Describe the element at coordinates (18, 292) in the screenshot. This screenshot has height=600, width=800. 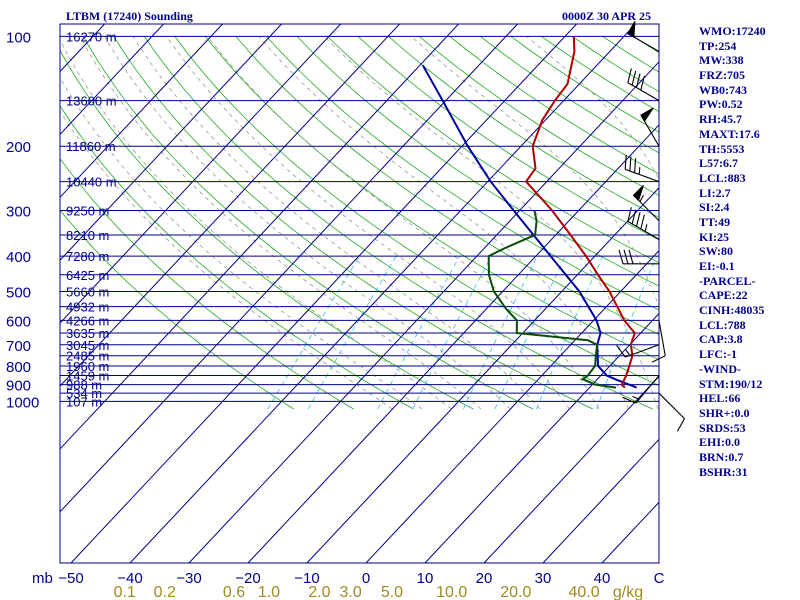
I see `pressure-label: 500` at that location.